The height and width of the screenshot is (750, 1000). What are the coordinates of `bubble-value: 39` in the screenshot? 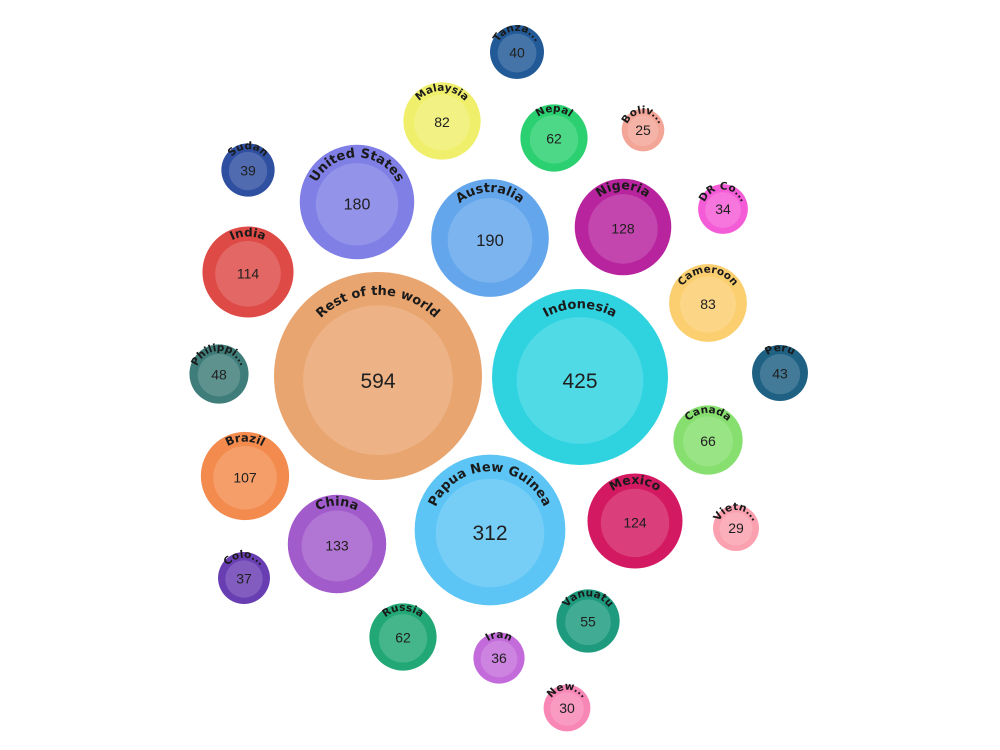 It's located at (248, 170).